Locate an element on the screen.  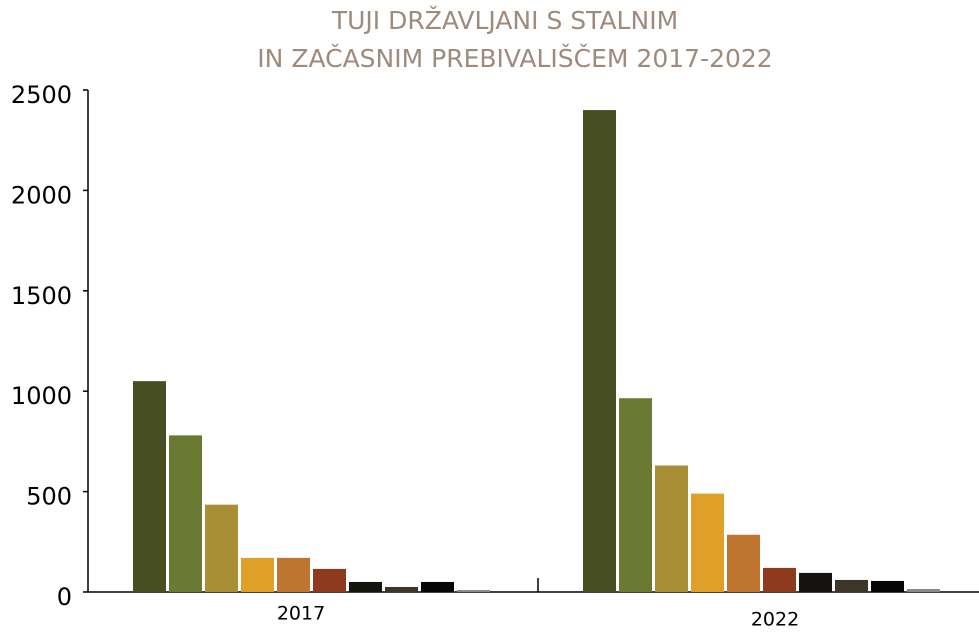
y-tick-label: 2000 is located at coordinates (41, 195).